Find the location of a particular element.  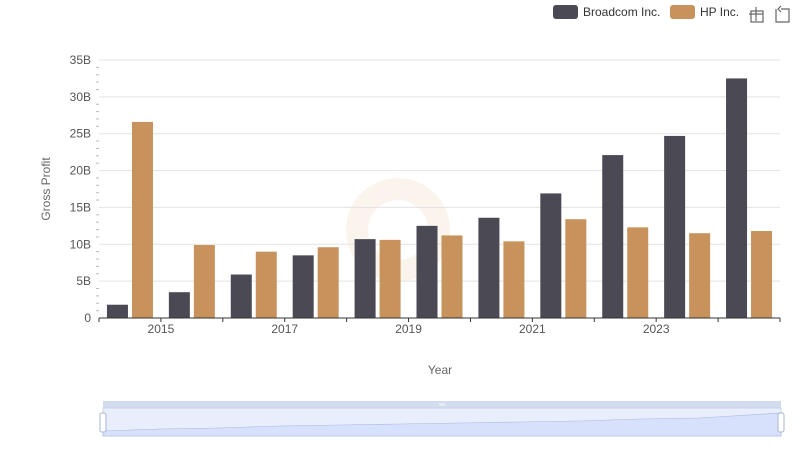

x-tick-label: 2017 is located at coordinates (284, 329).